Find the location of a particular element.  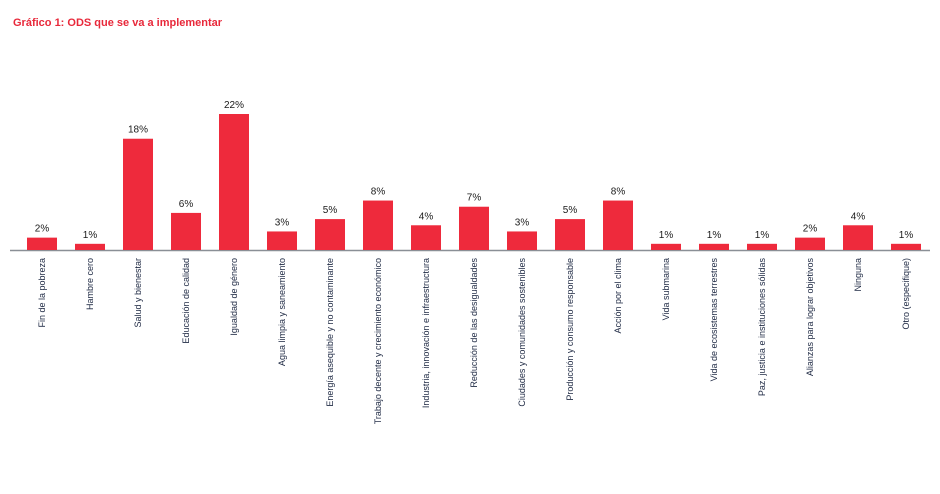

data-label: 7% is located at coordinates (474, 198).